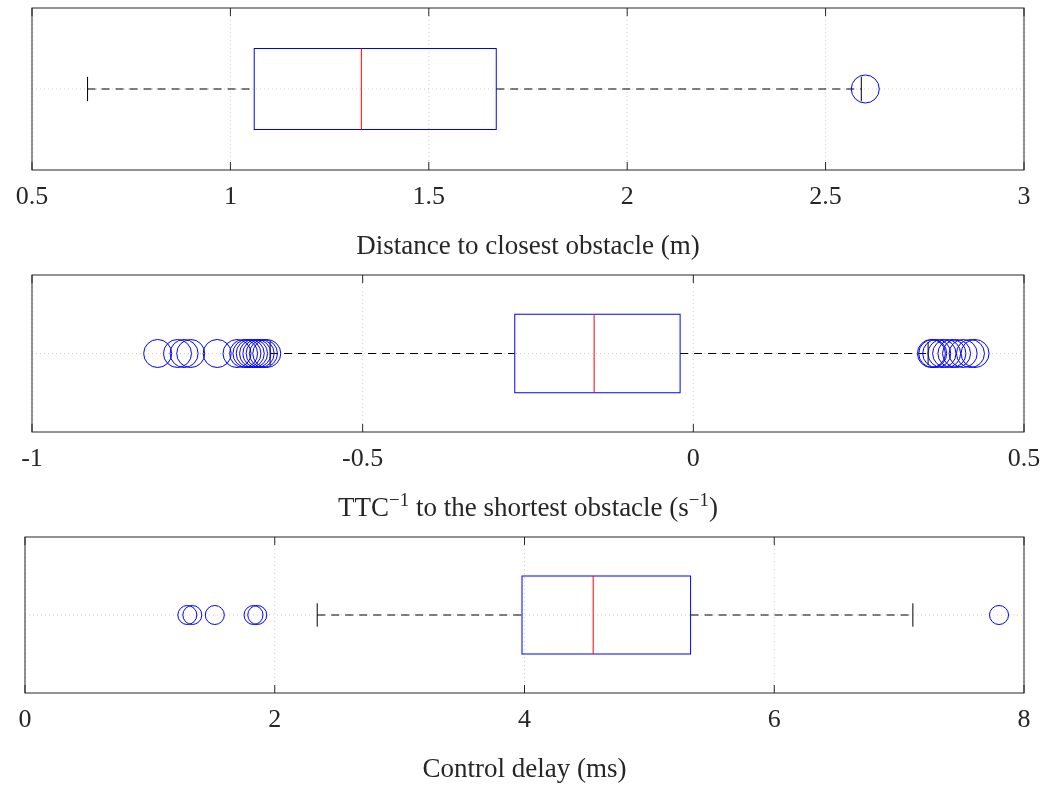 This screenshot has height=790, width=1057. I want to click on x-tick-label: 8, so click(1024, 718).